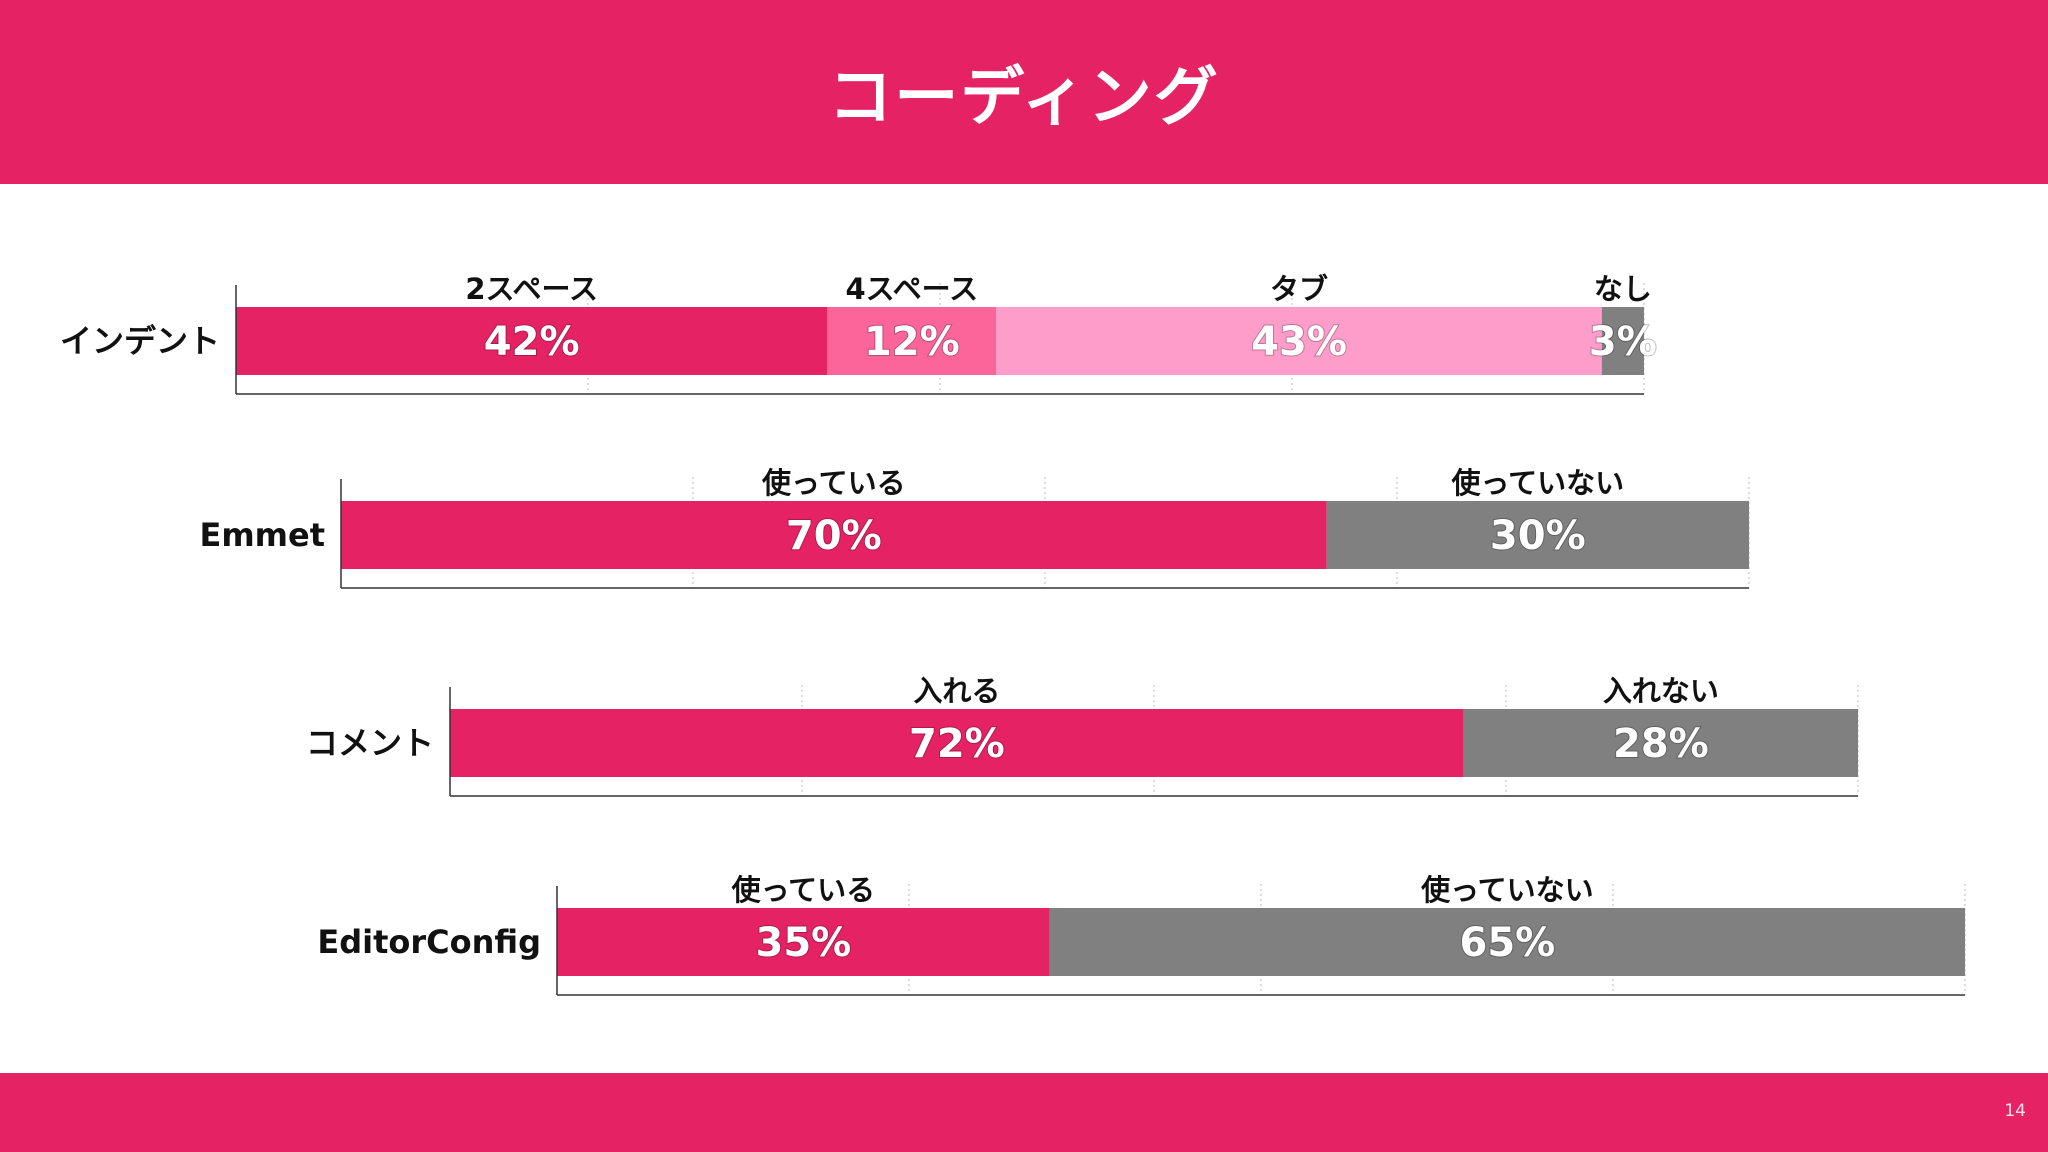 This screenshot has height=1152, width=2048. I want to click on value-label: 12%, so click(912, 342).